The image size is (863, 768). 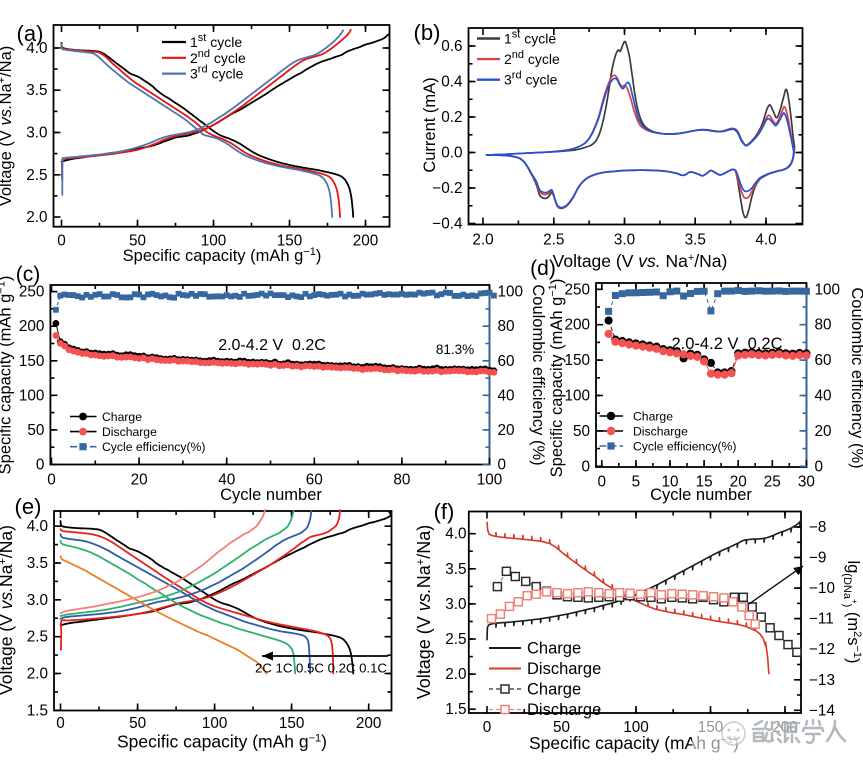 I want to click on svg-text: 0.0, so click(x=451, y=153).